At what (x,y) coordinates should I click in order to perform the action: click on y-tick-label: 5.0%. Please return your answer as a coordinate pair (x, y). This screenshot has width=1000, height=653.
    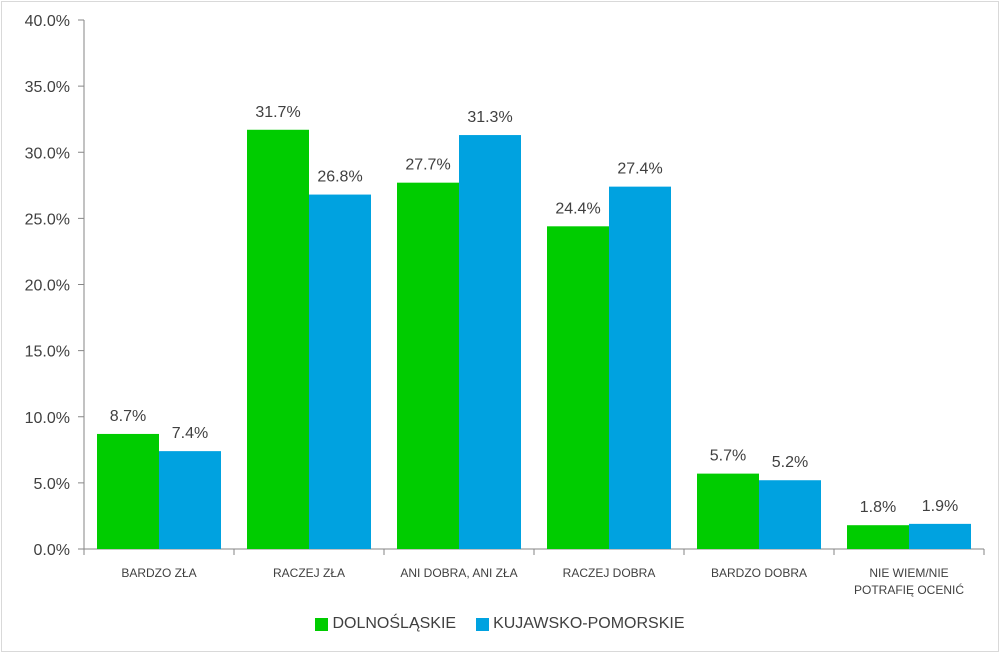
    Looking at the image, I should click on (52, 484).